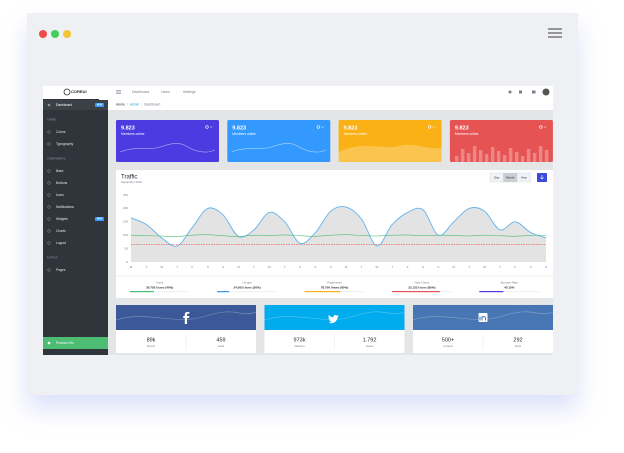 The width and height of the screenshot is (624, 453). I want to click on nav-badge, so click(99, 105).